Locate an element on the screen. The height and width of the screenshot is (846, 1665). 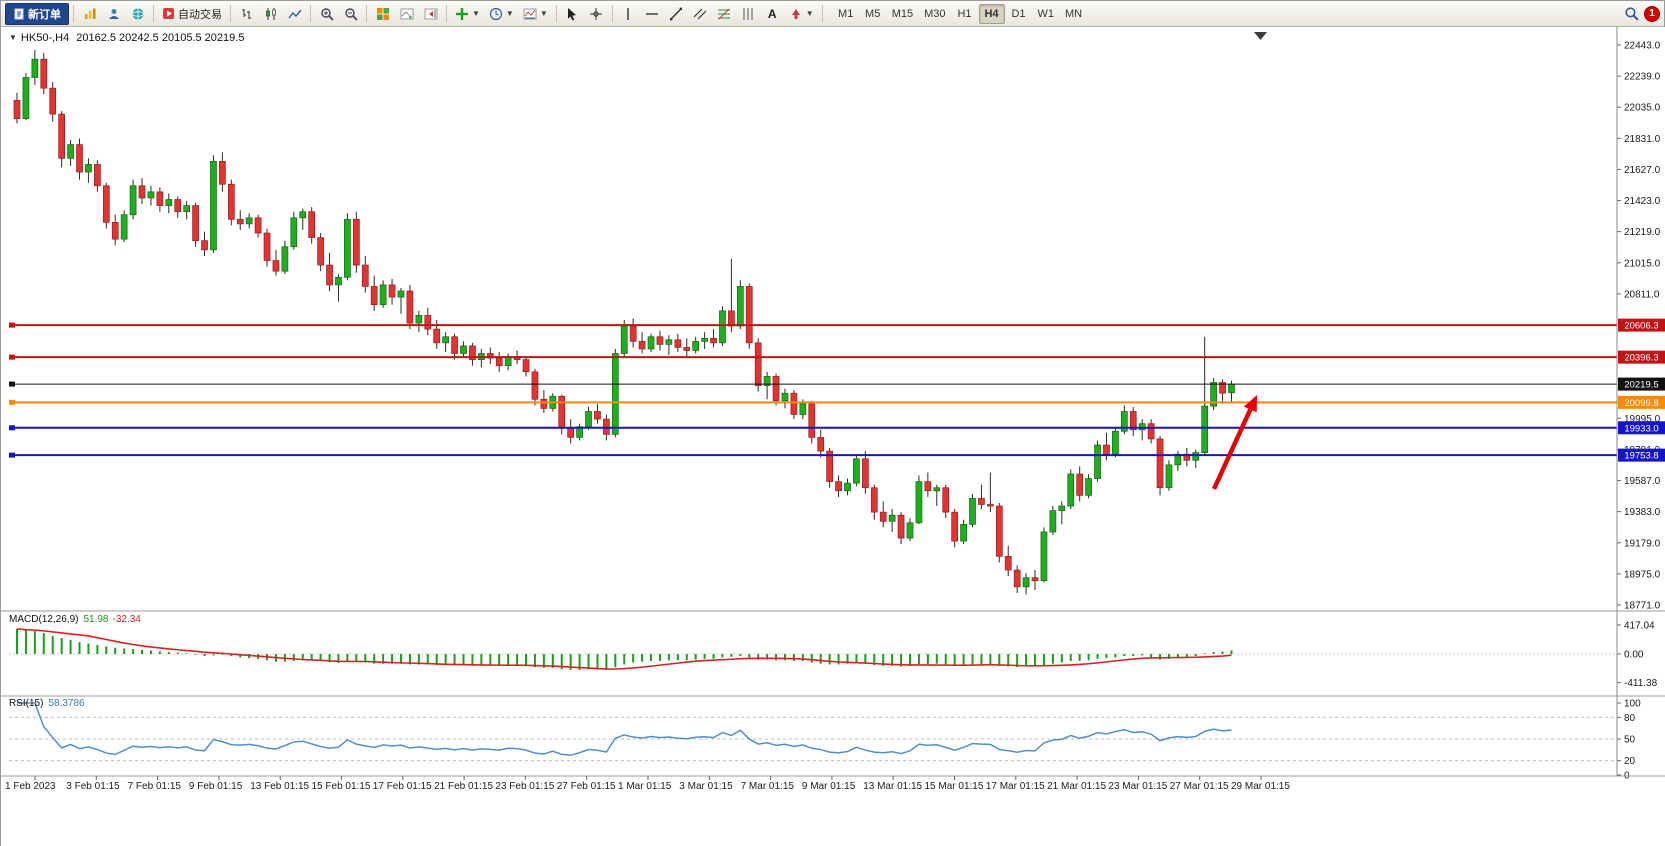
auto-scroll-button is located at coordinates (406, 14).